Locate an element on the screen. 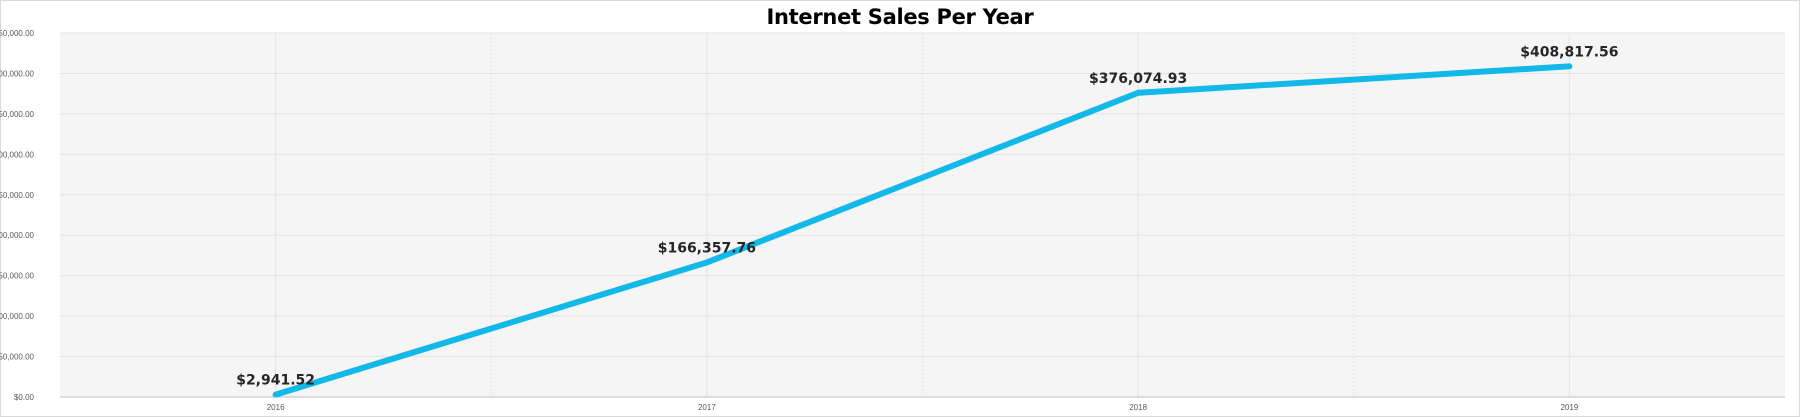  y-tick-label: $100,000.00 is located at coordinates (17, 316).